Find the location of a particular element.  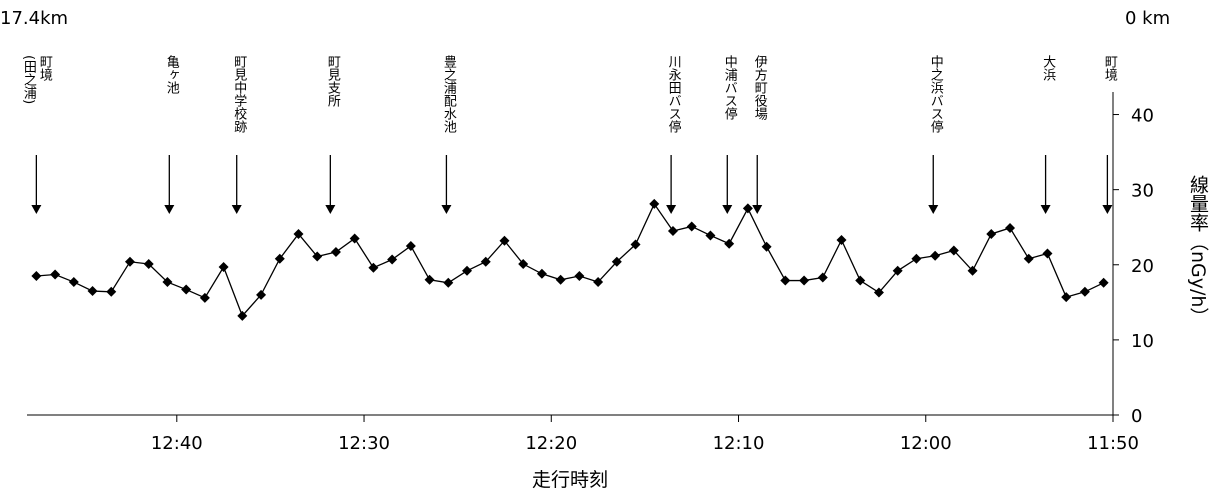

annotation-text: 大浜 is located at coordinates (1048, 68).